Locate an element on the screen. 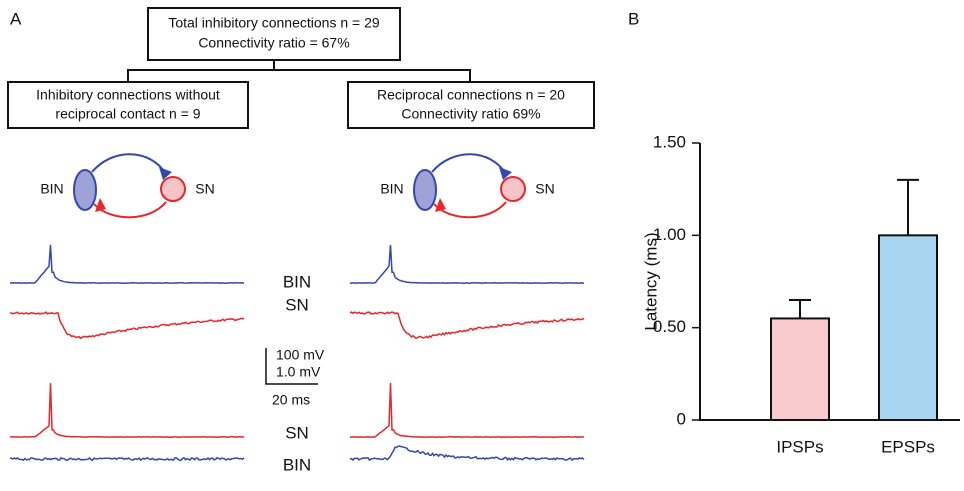 This screenshot has width=964, height=491. scale-bar is located at coordinates (291, 366).